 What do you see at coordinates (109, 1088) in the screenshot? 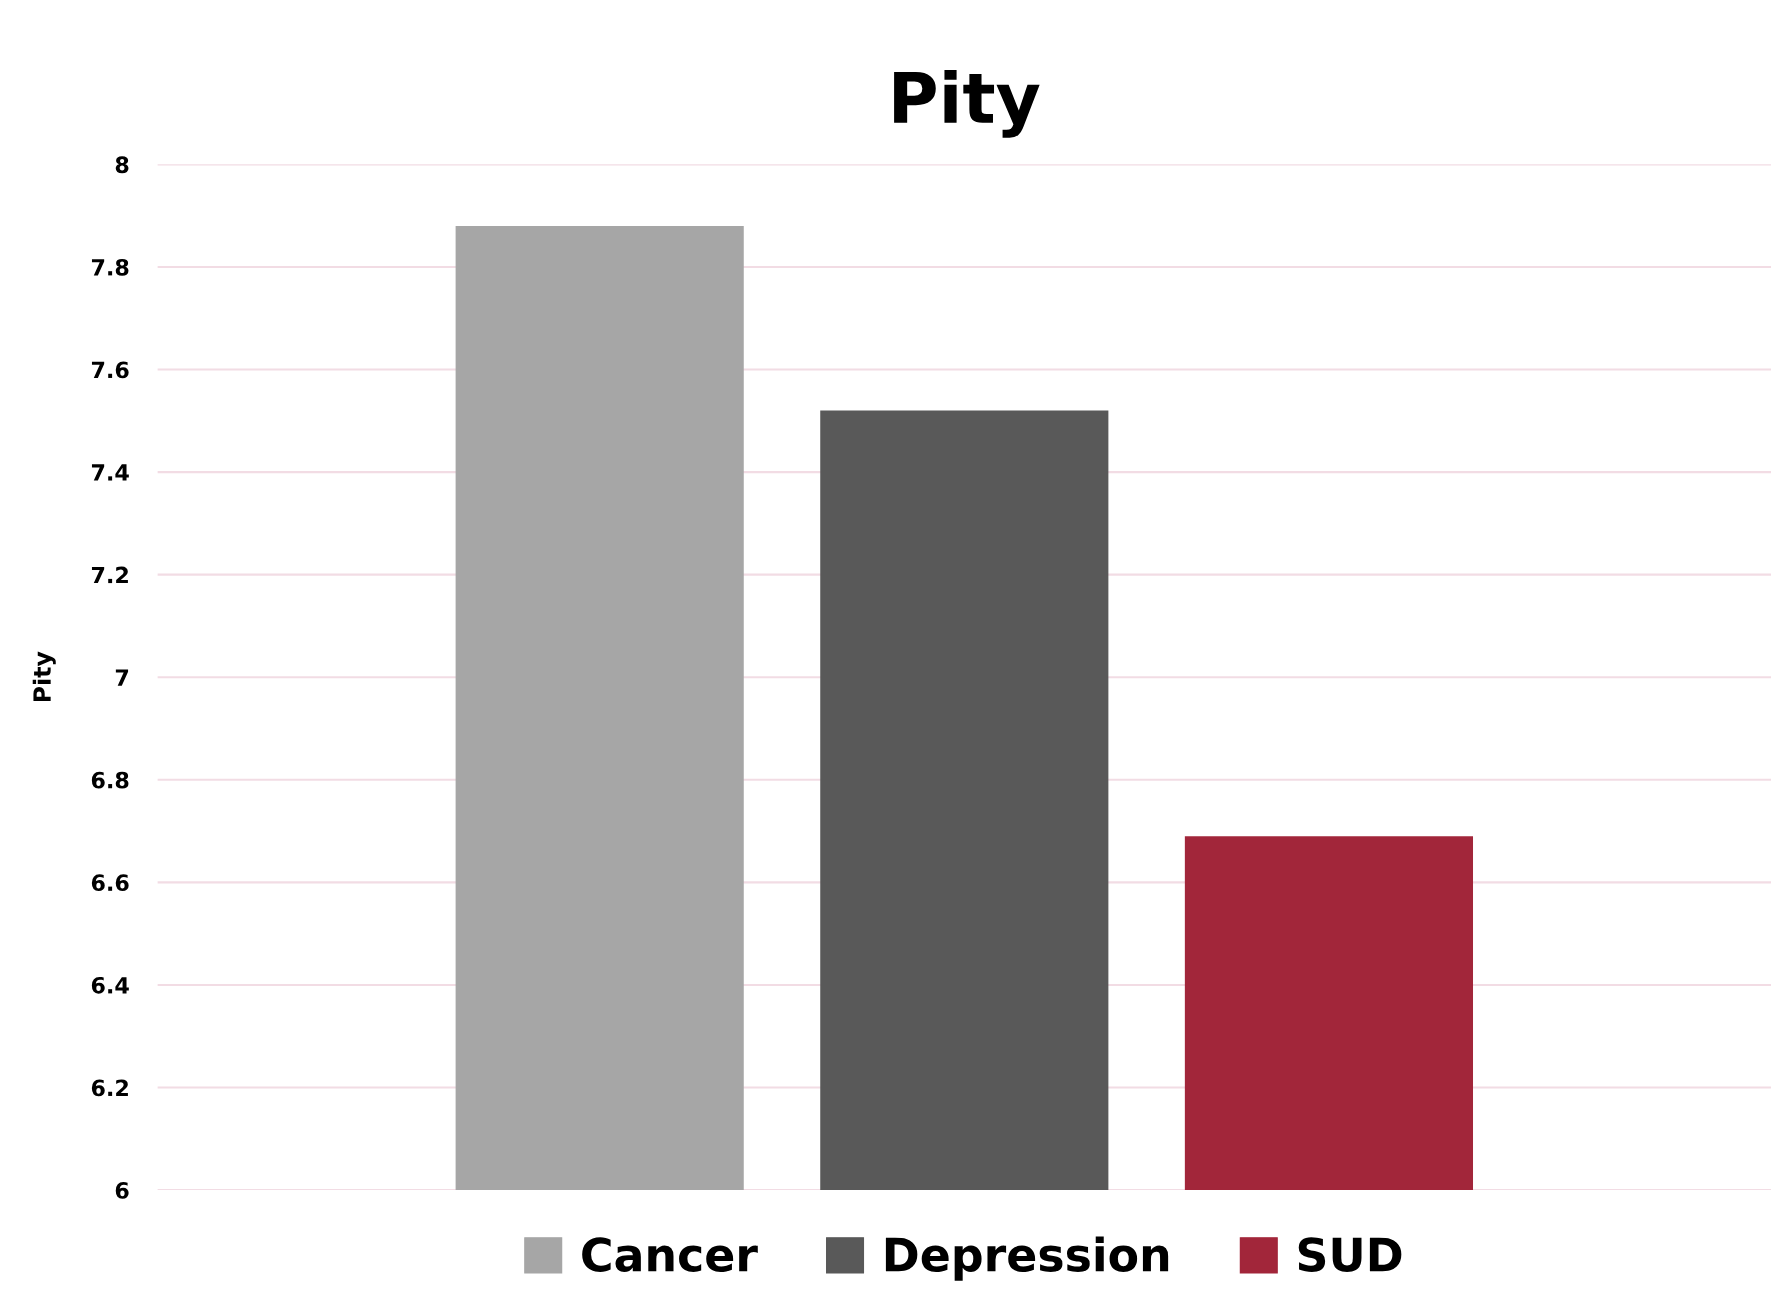
I see `y-tick-label: 6.2` at bounding box center [109, 1088].